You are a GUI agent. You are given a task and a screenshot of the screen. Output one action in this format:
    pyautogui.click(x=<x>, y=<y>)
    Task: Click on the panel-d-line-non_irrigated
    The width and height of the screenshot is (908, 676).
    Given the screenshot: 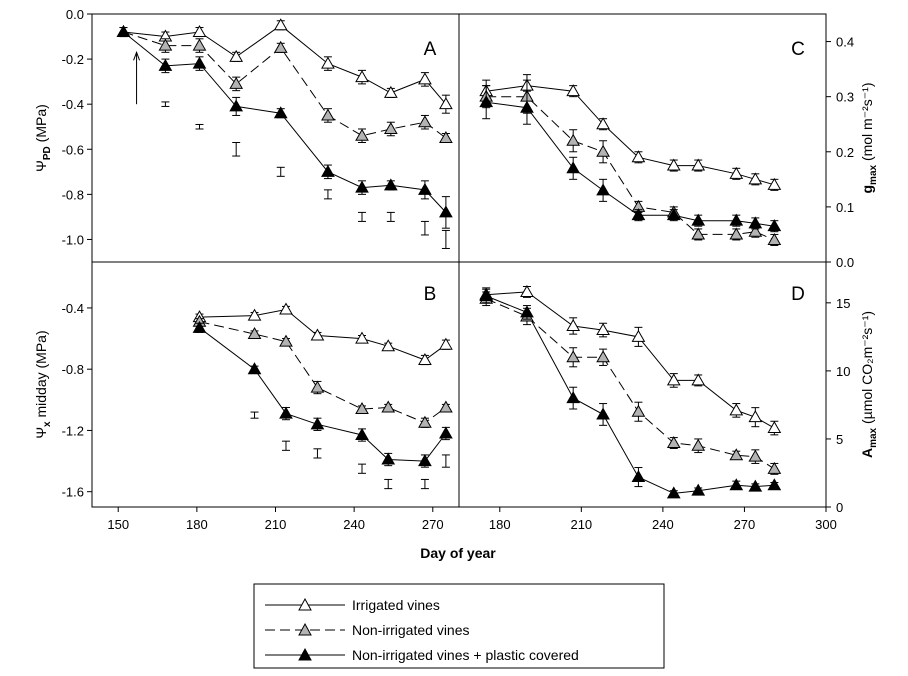 What is the action you would take?
    pyautogui.click(x=630, y=384)
    